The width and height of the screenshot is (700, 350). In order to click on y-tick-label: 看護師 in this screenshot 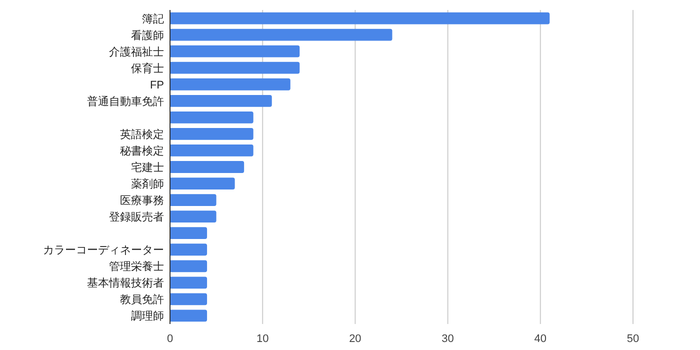, I will do `click(147, 35)`.